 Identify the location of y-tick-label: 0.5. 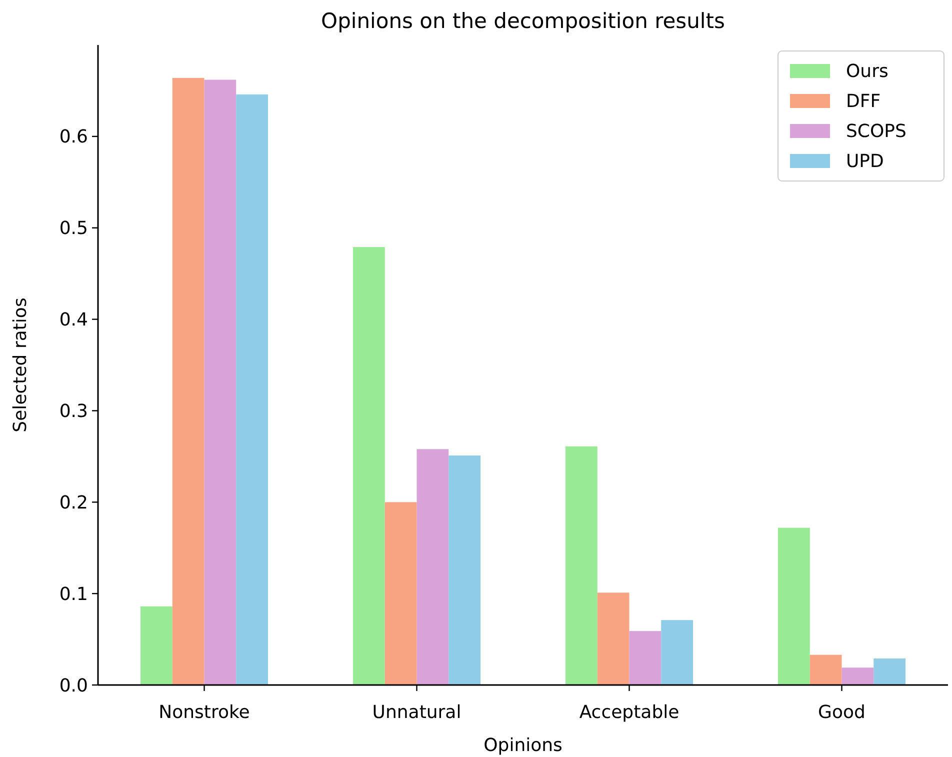
(73, 229).